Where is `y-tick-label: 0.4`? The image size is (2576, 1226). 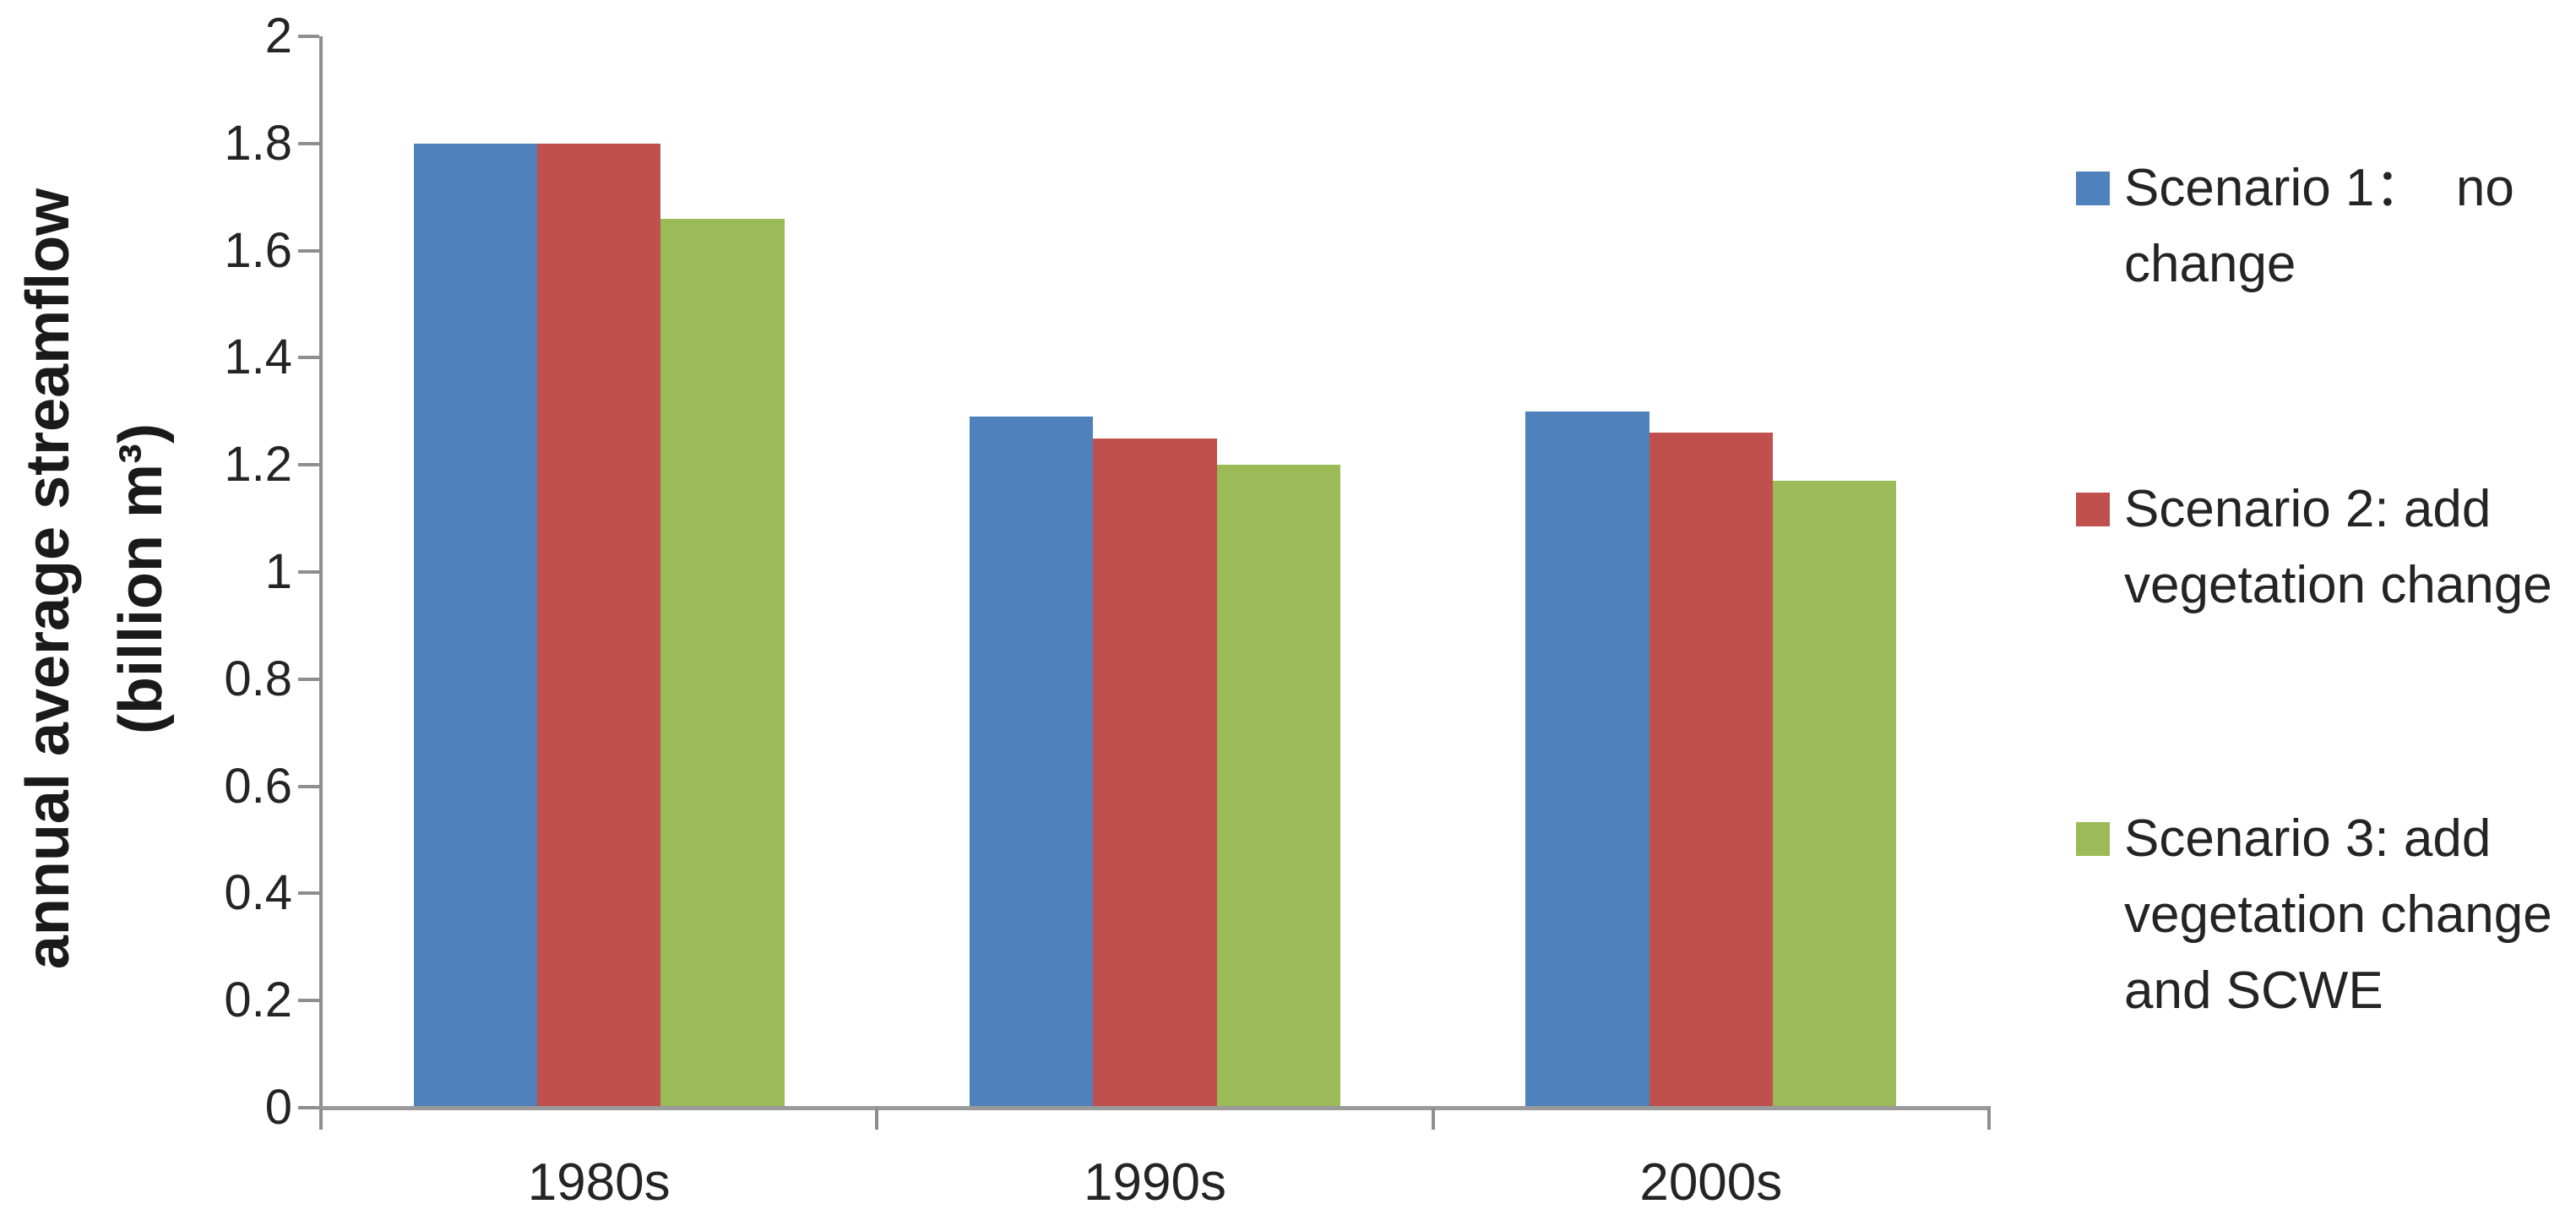 y-tick-label: 0.4 is located at coordinates (258, 893).